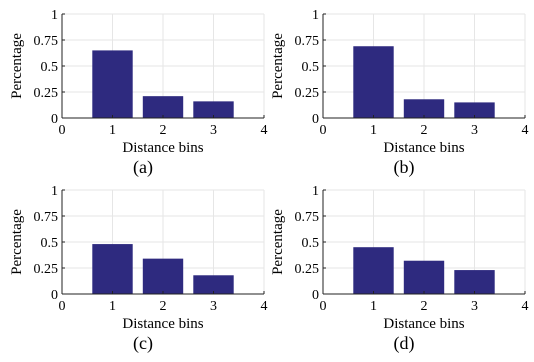 Image resolution: width=534 pixels, height=362 pixels. I want to click on panel-label: (b), so click(404, 167).